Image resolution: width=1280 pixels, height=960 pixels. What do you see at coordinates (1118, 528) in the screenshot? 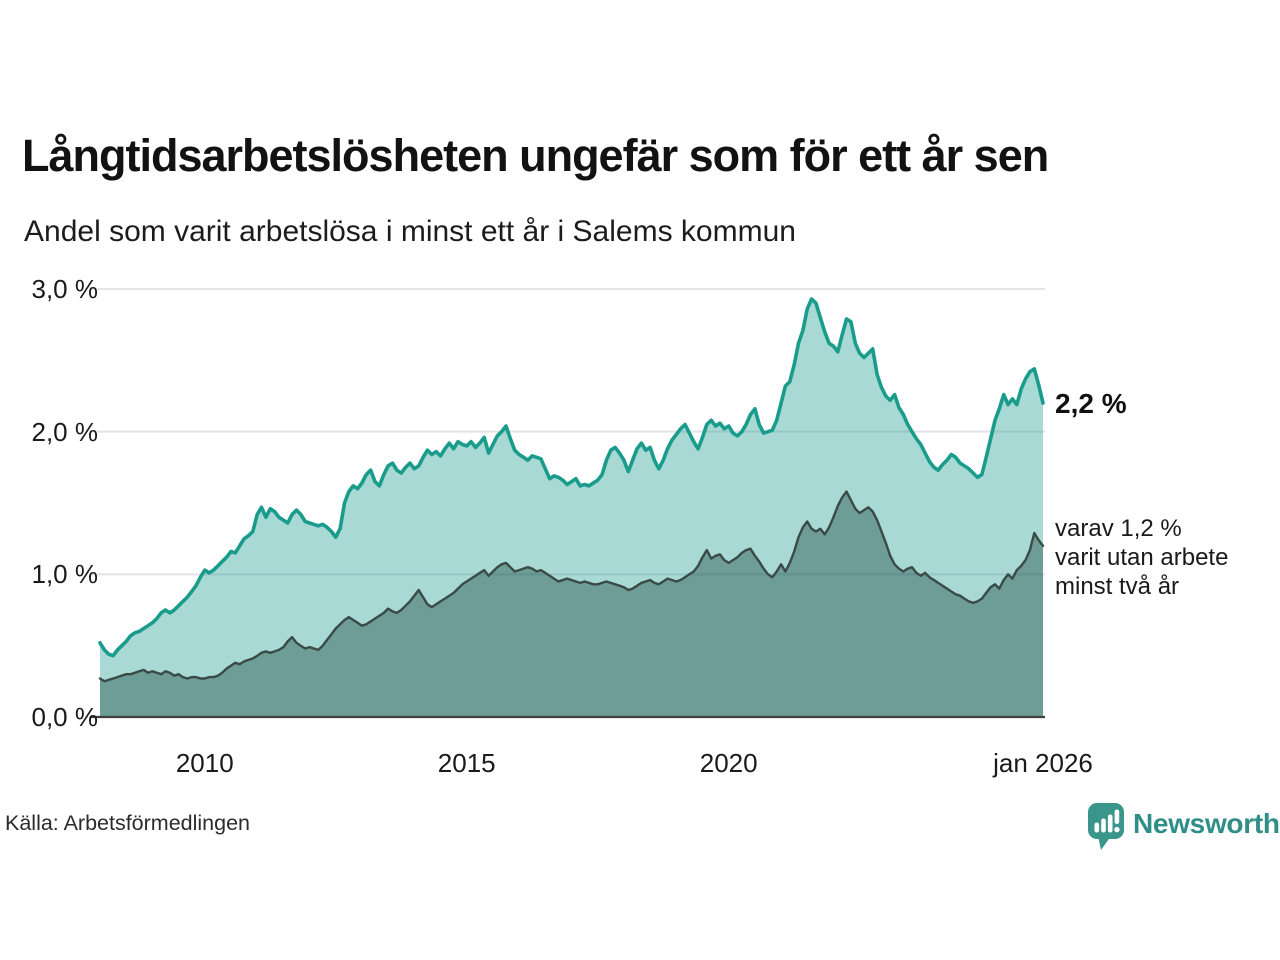
I see `two-year-note-line: varav 1,2 %` at bounding box center [1118, 528].